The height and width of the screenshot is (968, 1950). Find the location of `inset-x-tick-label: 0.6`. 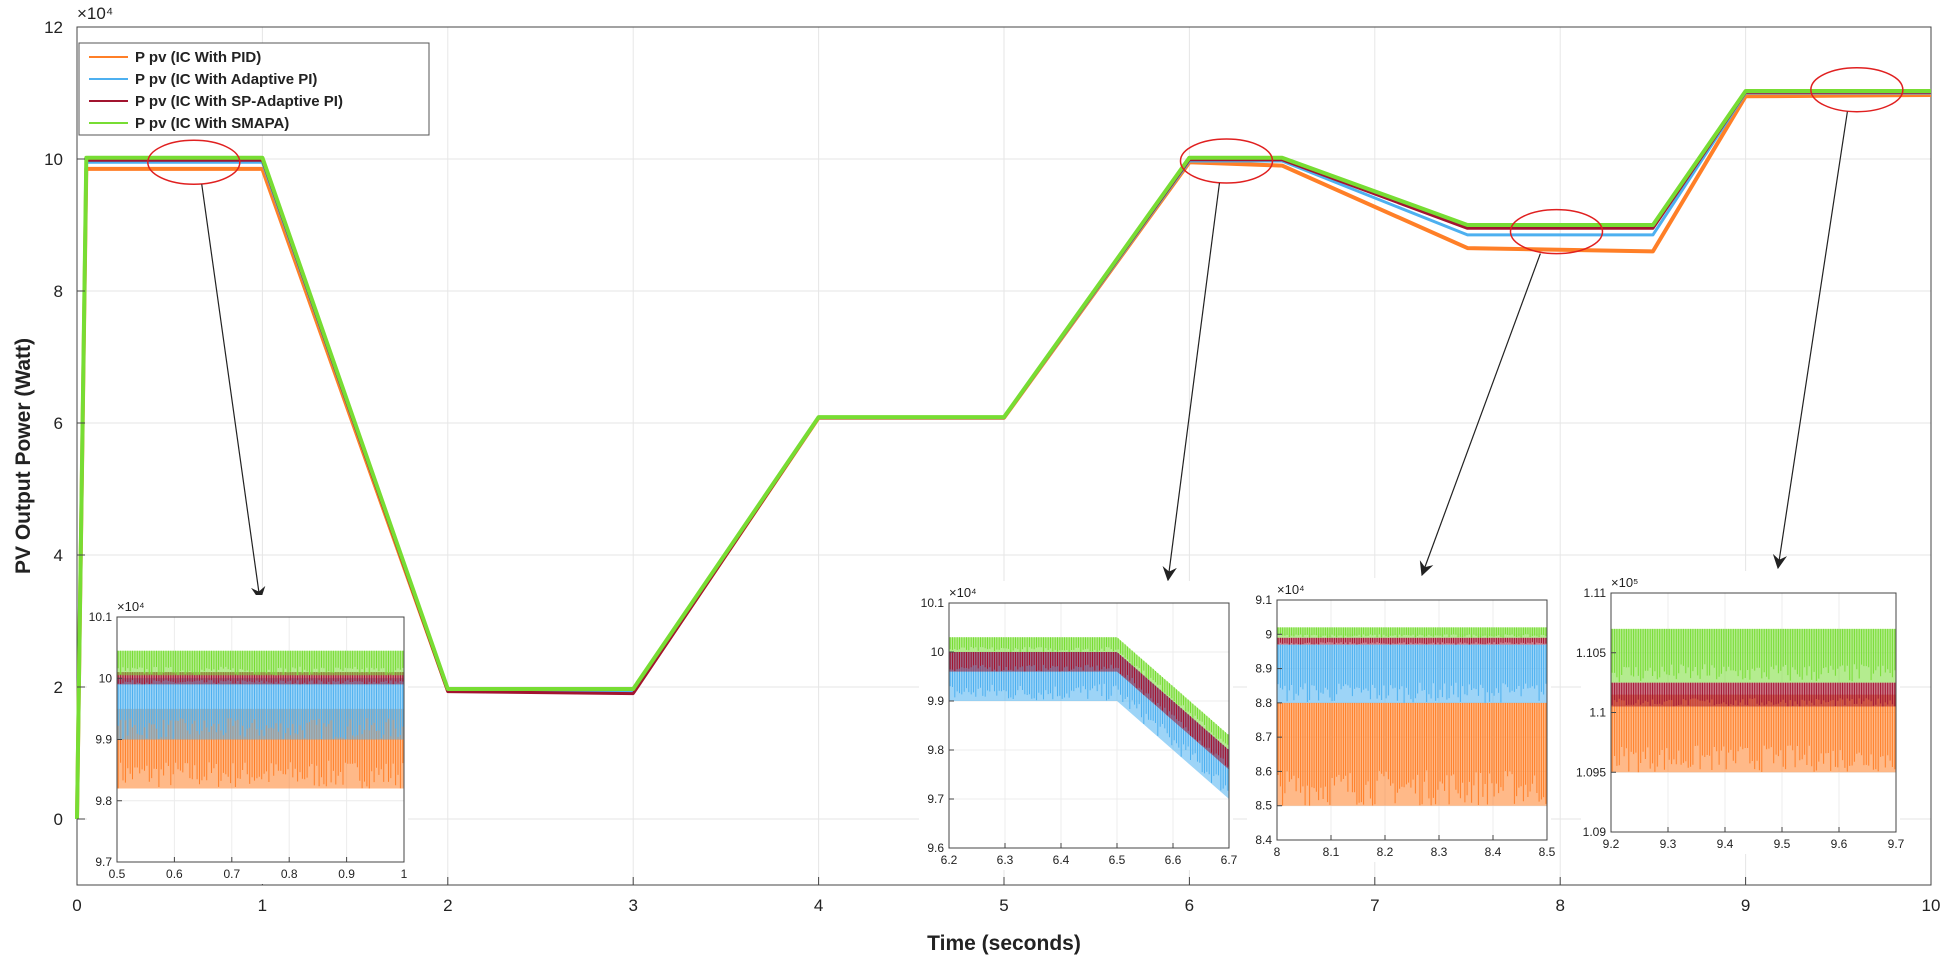

inset-x-tick-label: 0.6 is located at coordinates (174, 874).